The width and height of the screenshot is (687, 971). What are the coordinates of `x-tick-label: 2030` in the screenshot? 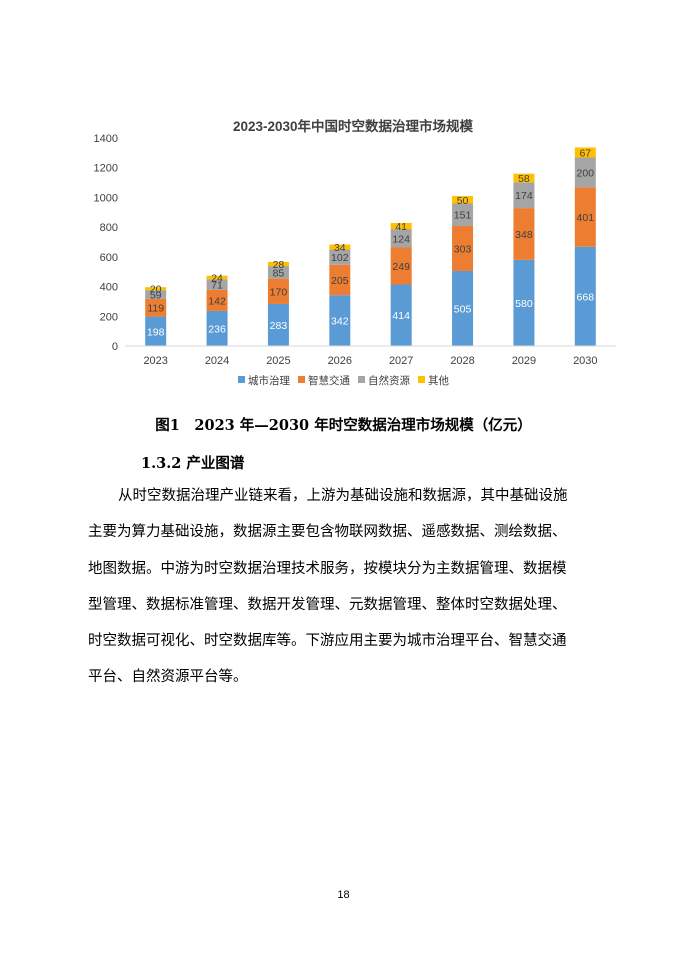 It's located at (585, 361).